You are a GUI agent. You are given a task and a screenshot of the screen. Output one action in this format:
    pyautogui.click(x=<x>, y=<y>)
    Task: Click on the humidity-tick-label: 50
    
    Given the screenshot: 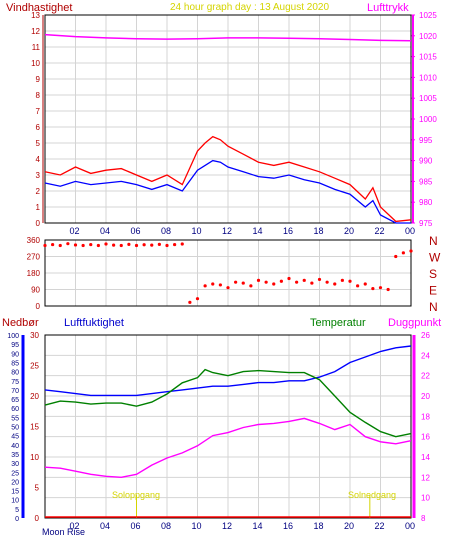 What is the action you would take?
    pyautogui.click(x=15, y=428)
    